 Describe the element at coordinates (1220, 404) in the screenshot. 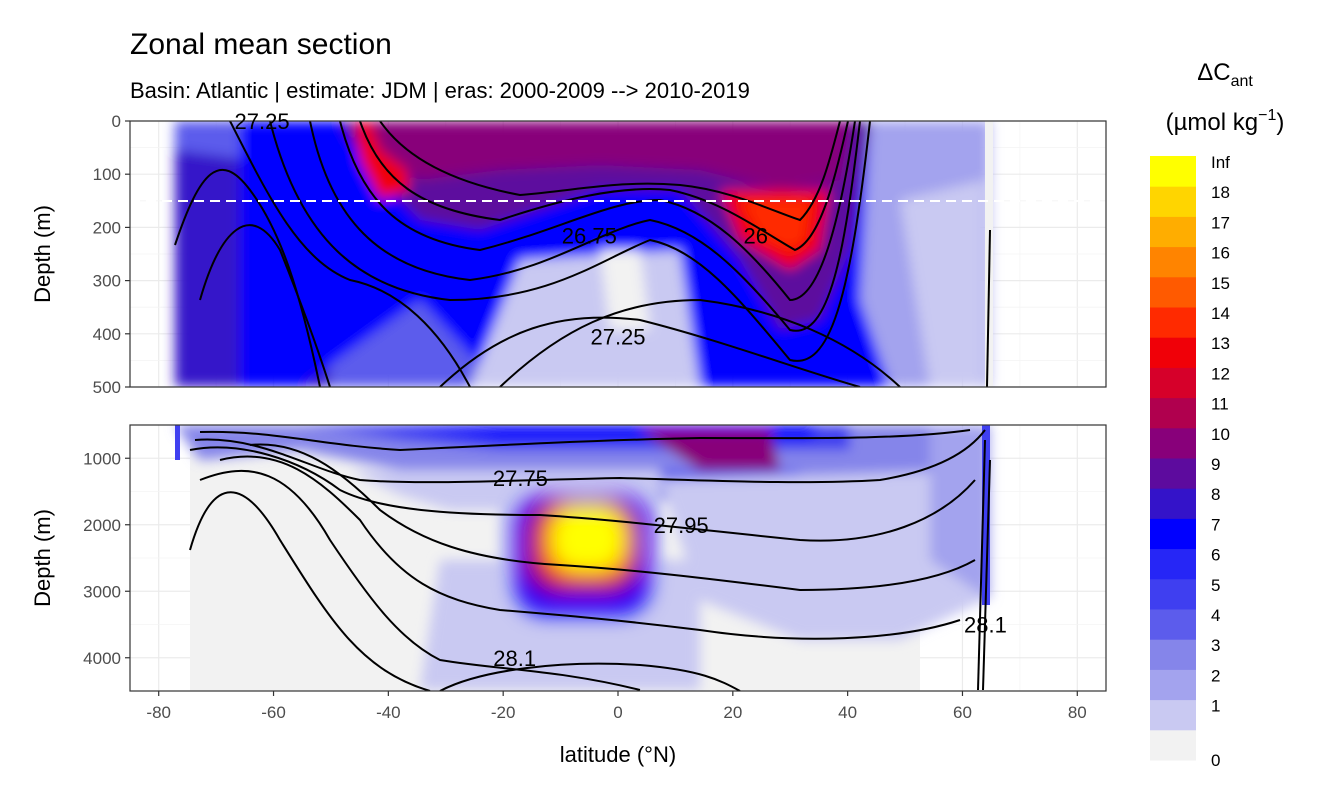

I see `legend-label: 11` at that location.